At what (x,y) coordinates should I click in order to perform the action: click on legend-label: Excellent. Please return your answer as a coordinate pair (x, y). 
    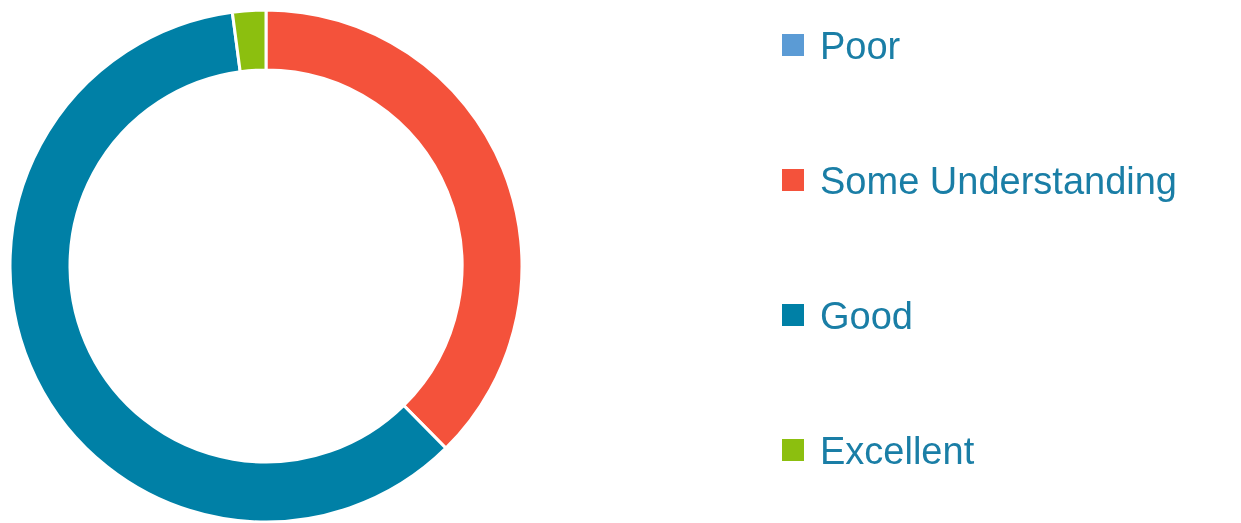
    Looking at the image, I should click on (897, 450).